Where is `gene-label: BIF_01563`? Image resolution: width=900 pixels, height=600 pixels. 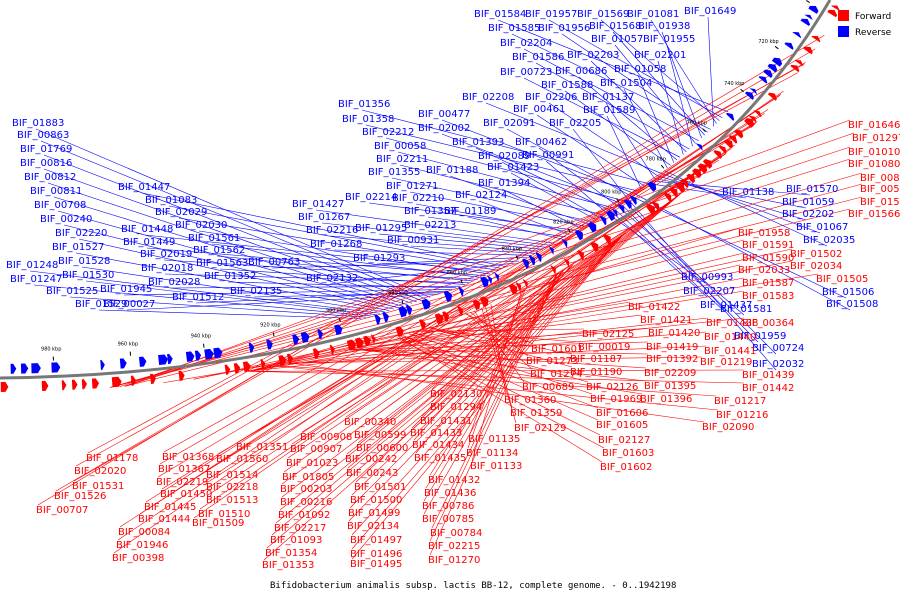
gene-label: BIF_01563 is located at coordinates (222, 263).